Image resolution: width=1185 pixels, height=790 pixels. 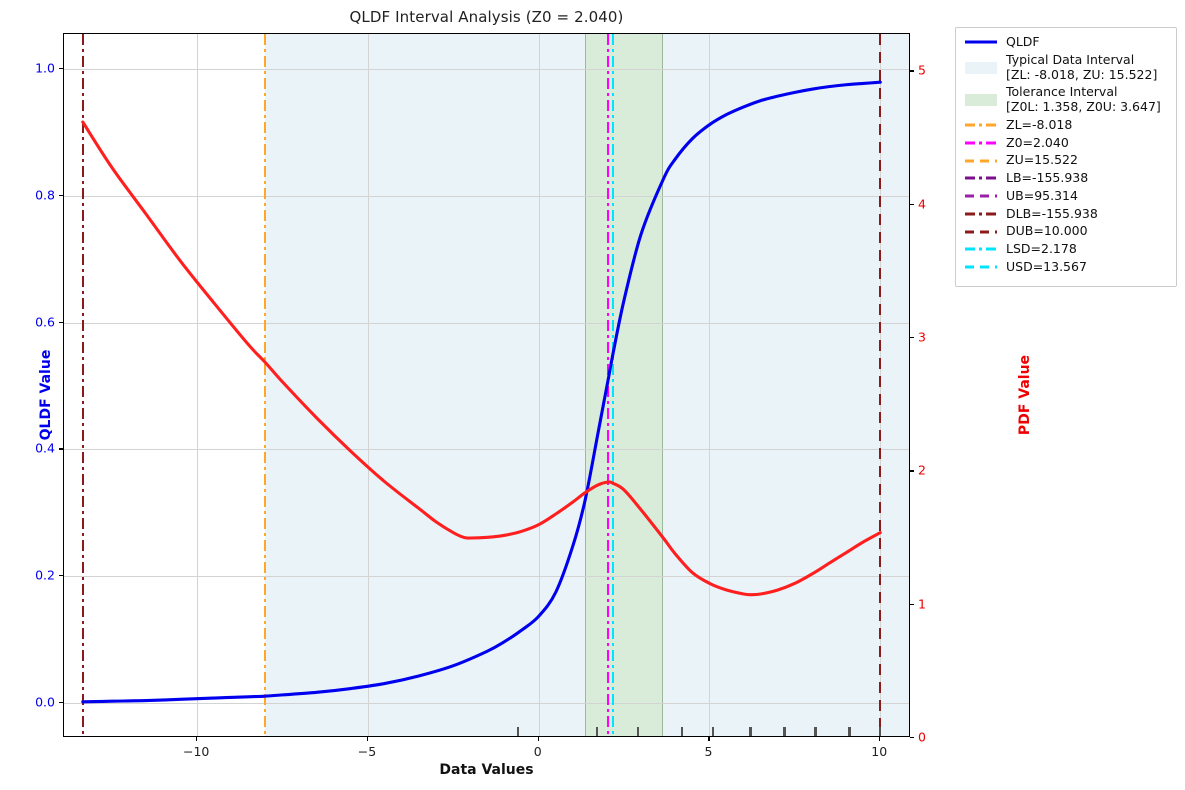 What do you see at coordinates (1067, 42) in the screenshot?
I see `legend-item: QLDF` at bounding box center [1067, 42].